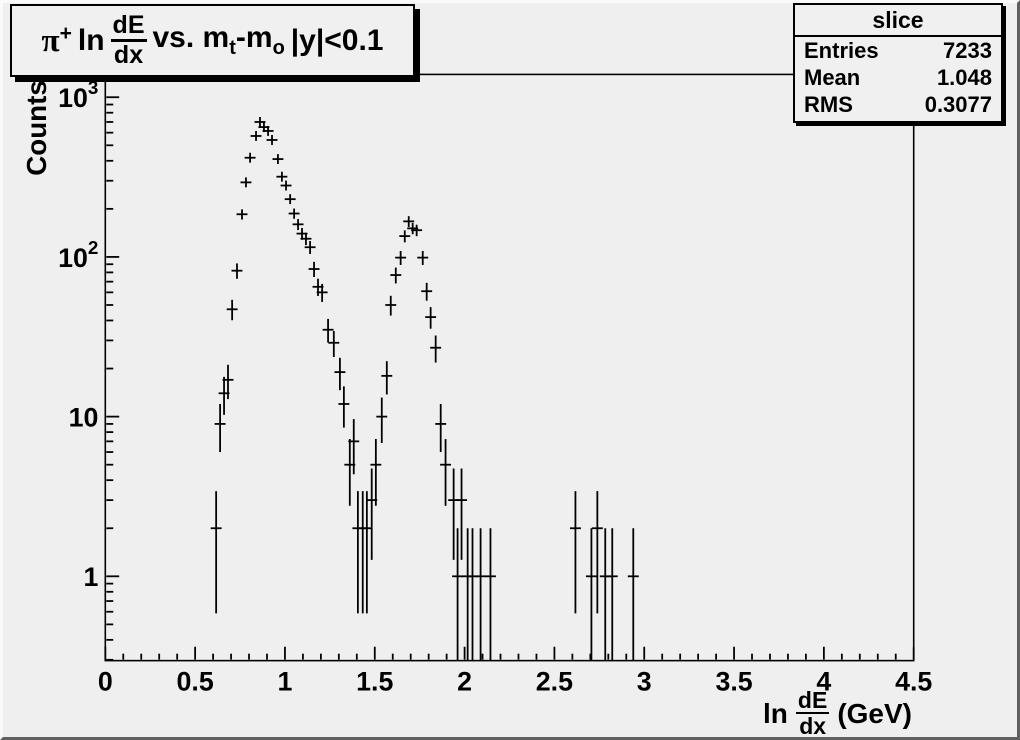 This screenshot has width=1020, height=740. Describe the element at coordinates (964, 77) in the screenshot. I see `stats-value: 1.048` at that location.